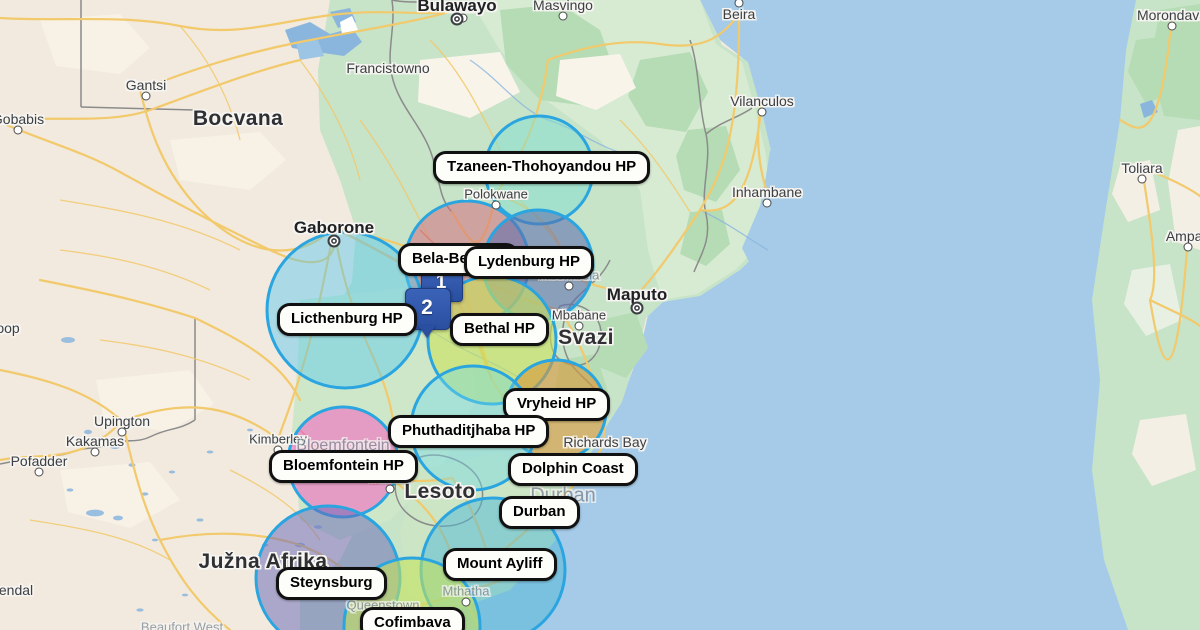  What do you see at coordinates (529, 262) in the screenshot?
I see `hp-label-lydenburg: Lydenburg HP` at bounding box center [529, 262].